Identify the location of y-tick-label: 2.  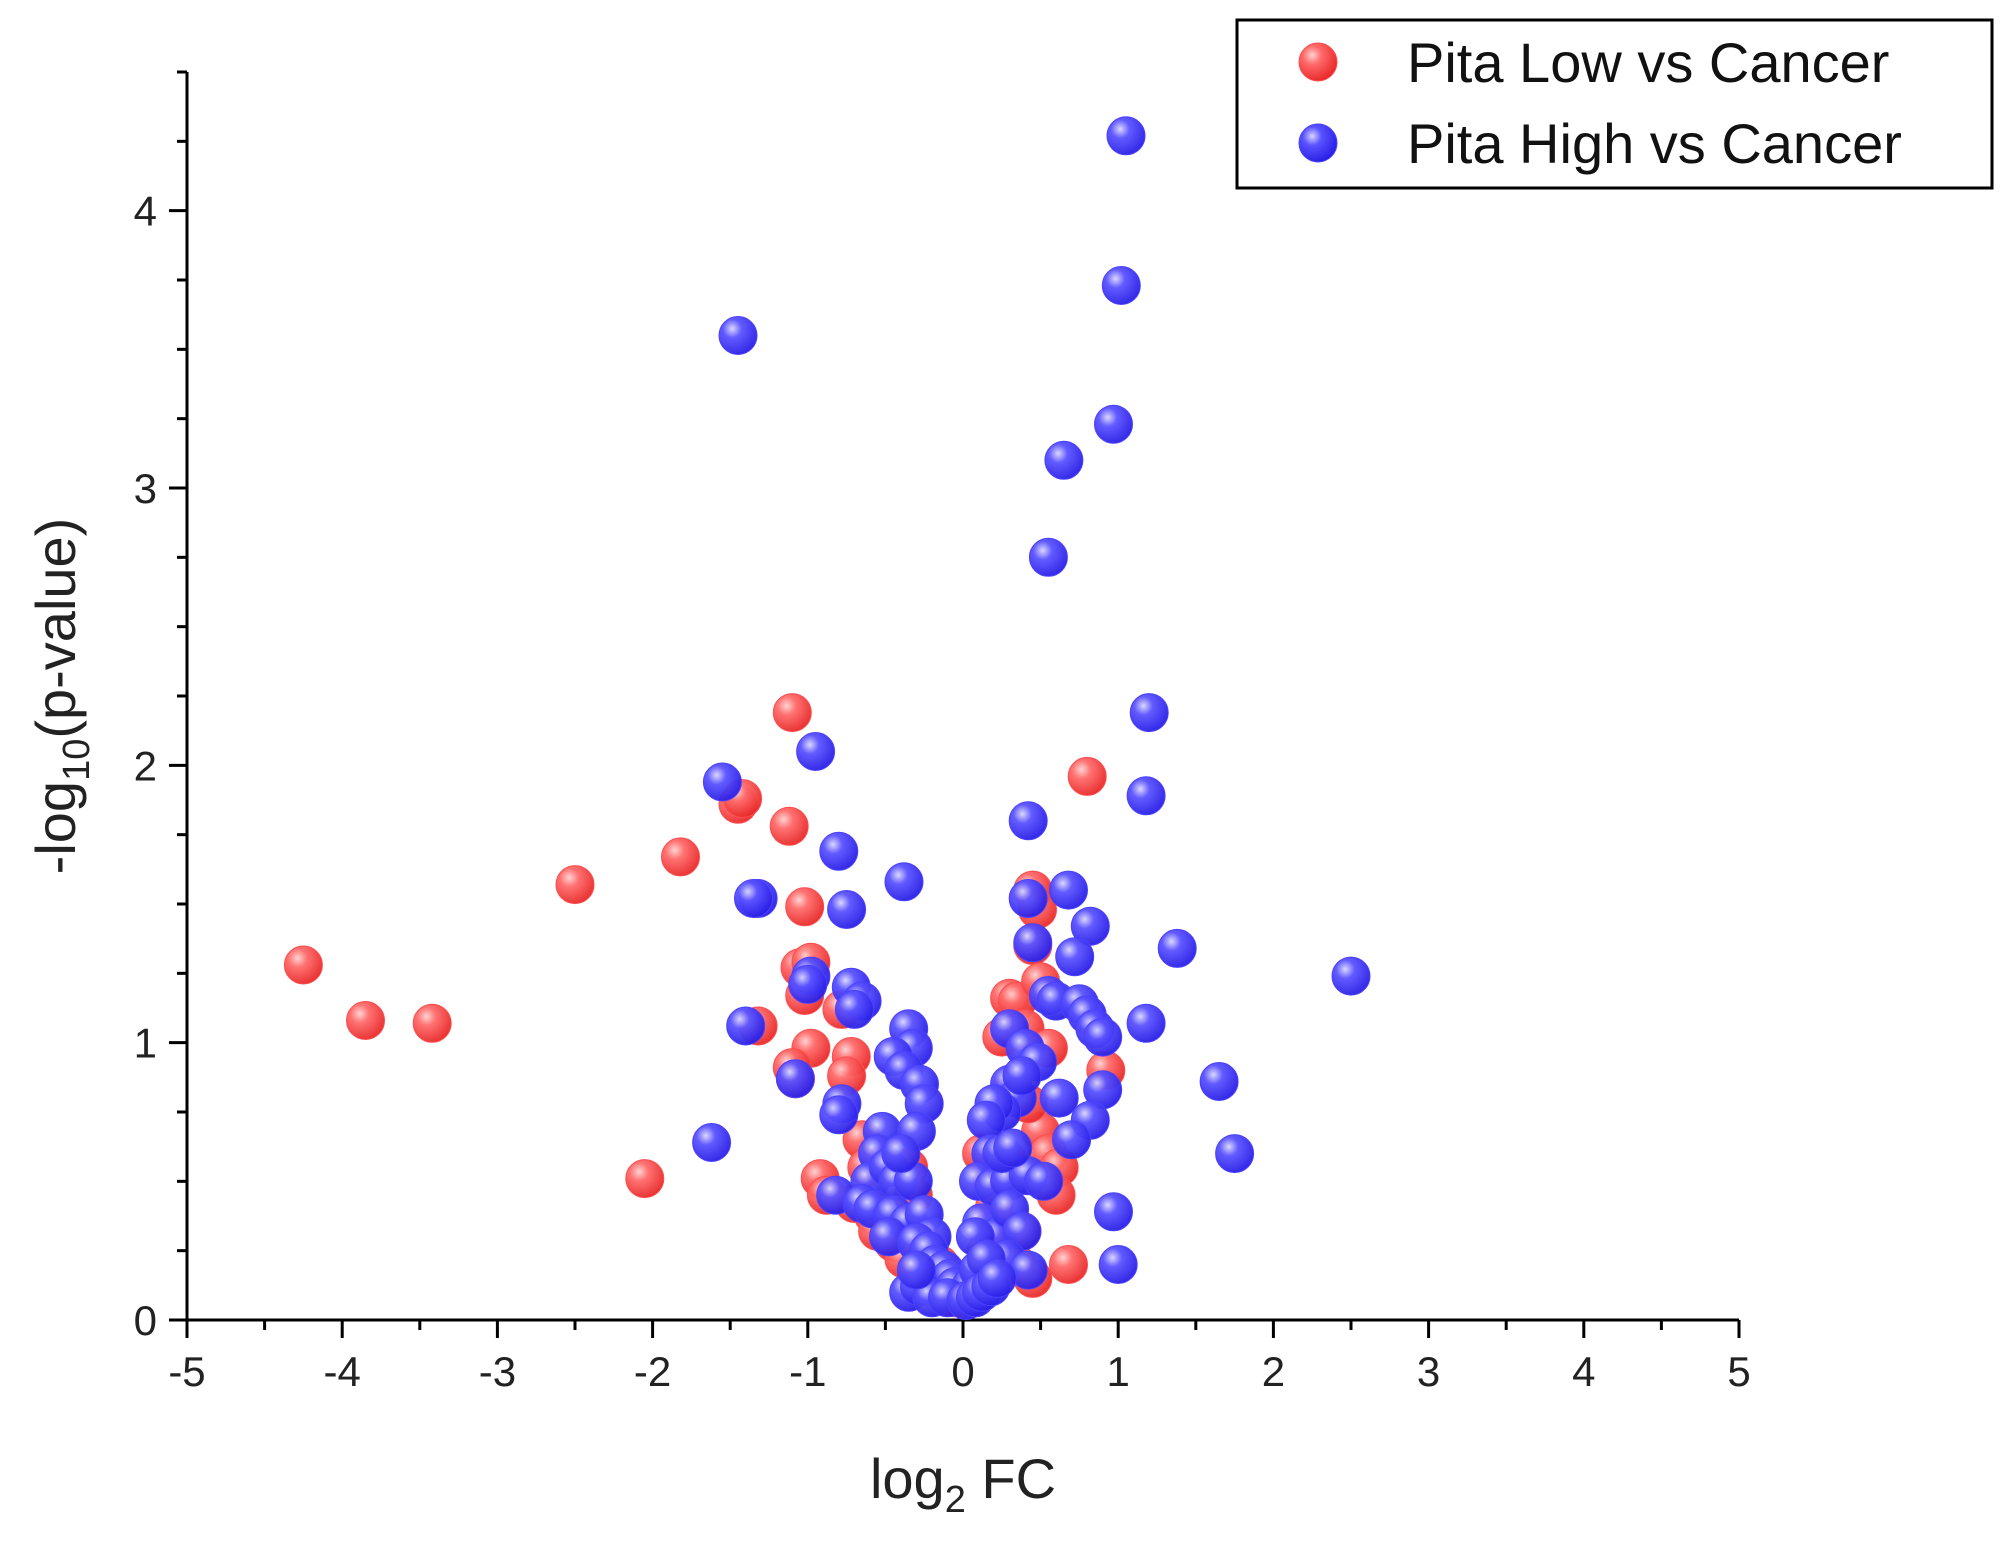
(145, 765).